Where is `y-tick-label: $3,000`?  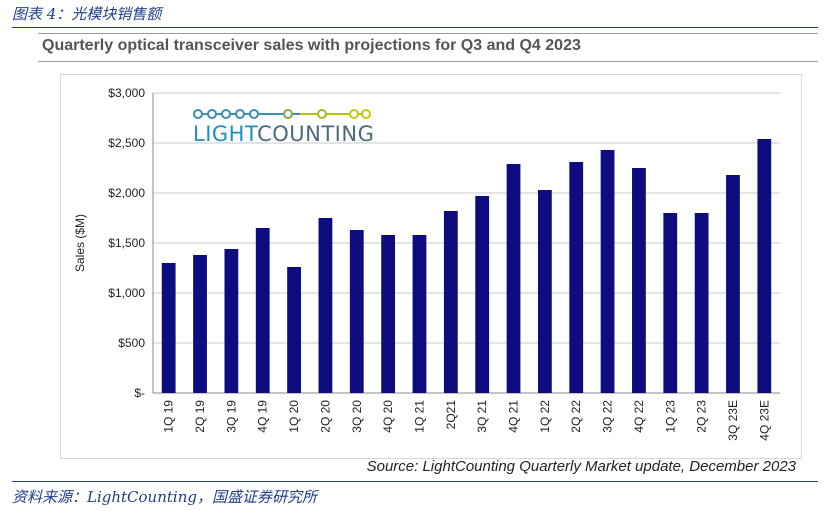 y-tick-label: $3,000 is located at coordinates (126, 93).